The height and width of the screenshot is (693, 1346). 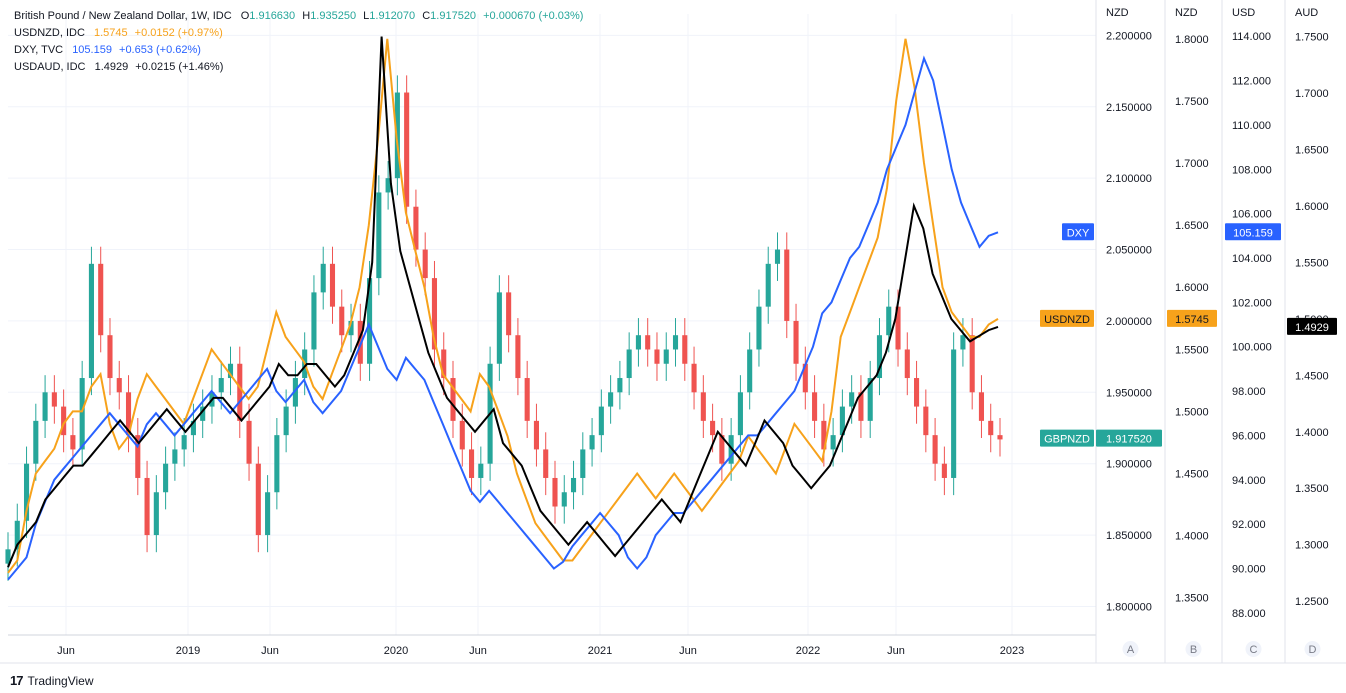 What do you see at coordinates (245, 16) in the screenshot?
I see `legend-main-open-label: O` at bounding box center [245, 16].